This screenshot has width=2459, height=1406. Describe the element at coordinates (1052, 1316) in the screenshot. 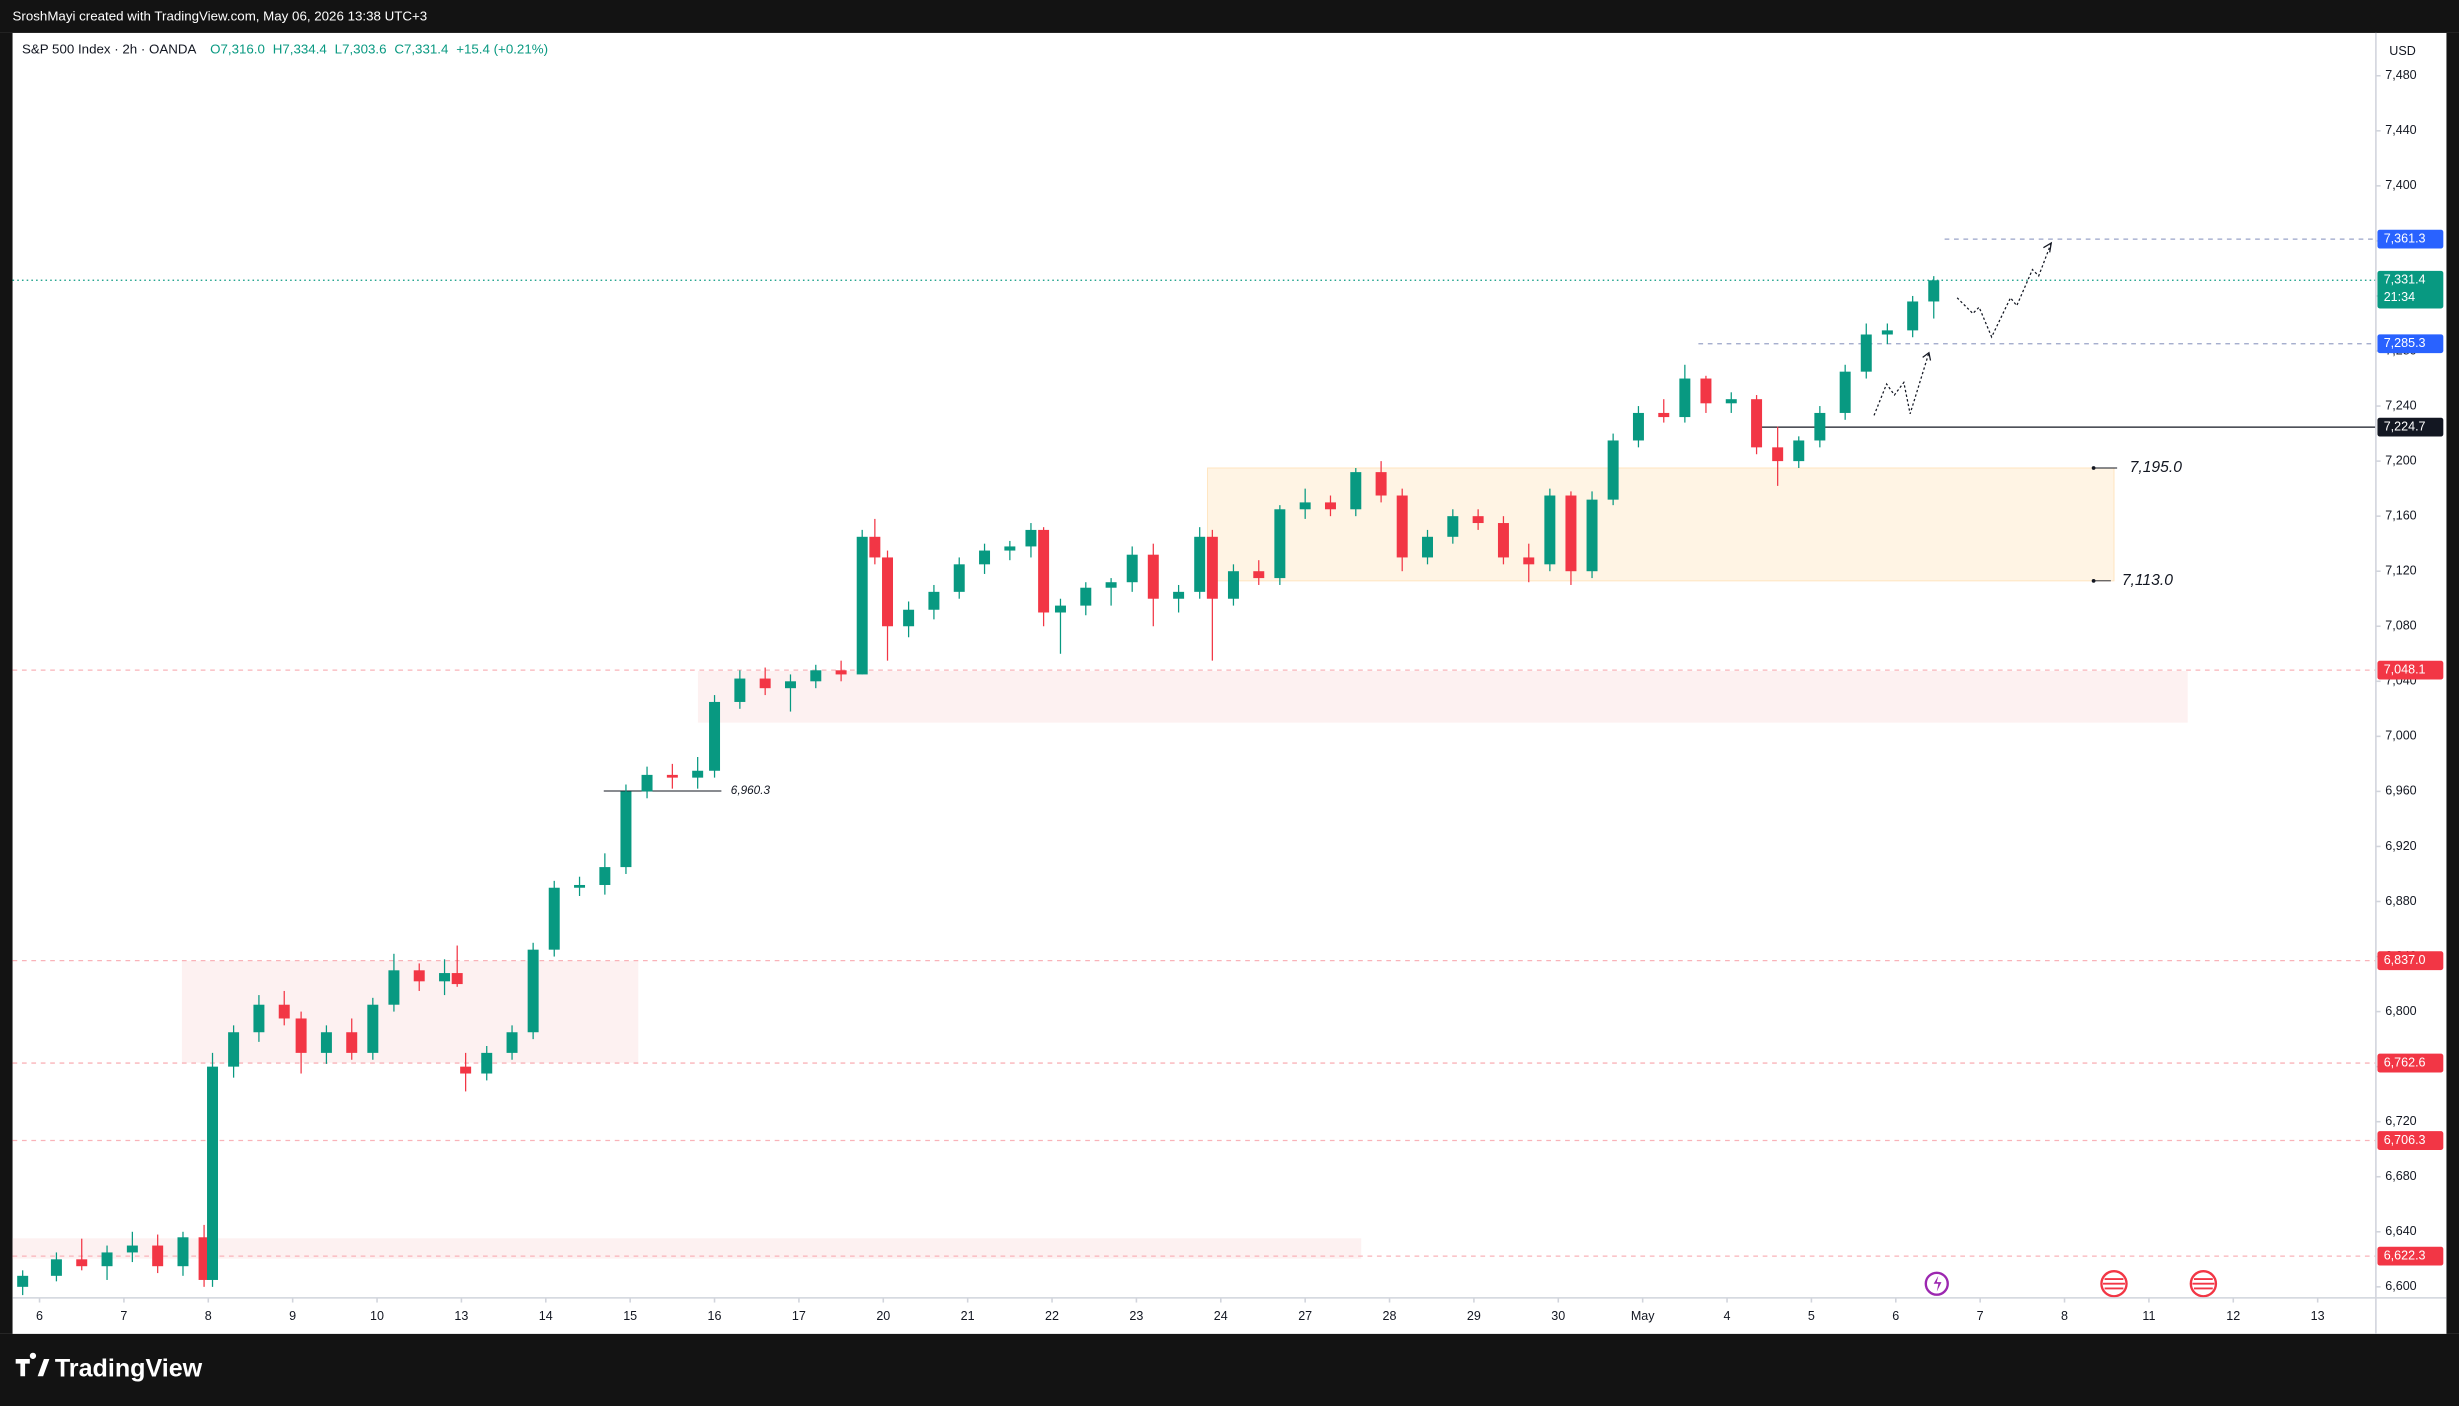

I see `x-tick-label: 22` at that location.